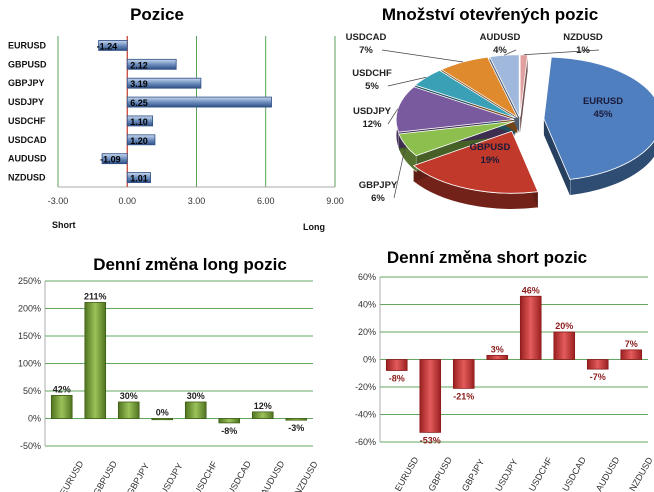 This screenshot has width=654, height=492. Describe the element at coordinates (206, 475) in the screenshot. I see `chart3-category-label: USDCHF` at that location.